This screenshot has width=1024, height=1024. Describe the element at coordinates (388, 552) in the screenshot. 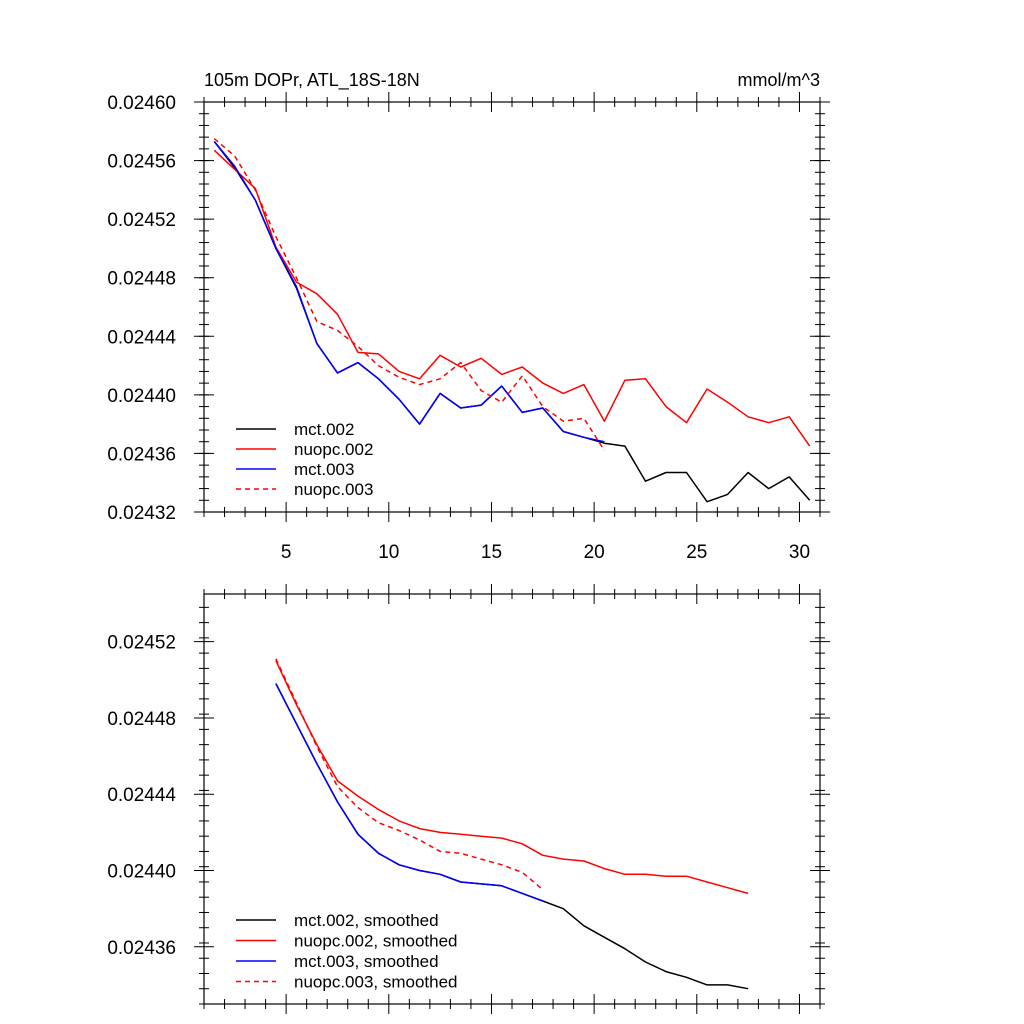

I see `x-tick-label: 10` at that location.